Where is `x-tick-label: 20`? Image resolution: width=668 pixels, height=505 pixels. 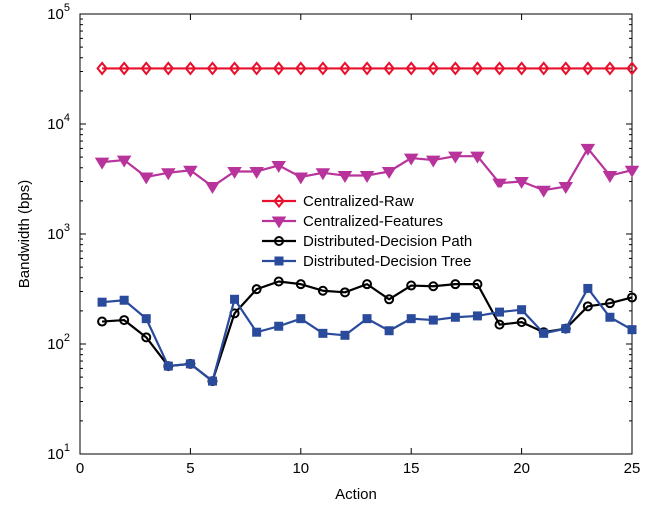
x-tick-label: 20 is located at coordinates (521, 468).